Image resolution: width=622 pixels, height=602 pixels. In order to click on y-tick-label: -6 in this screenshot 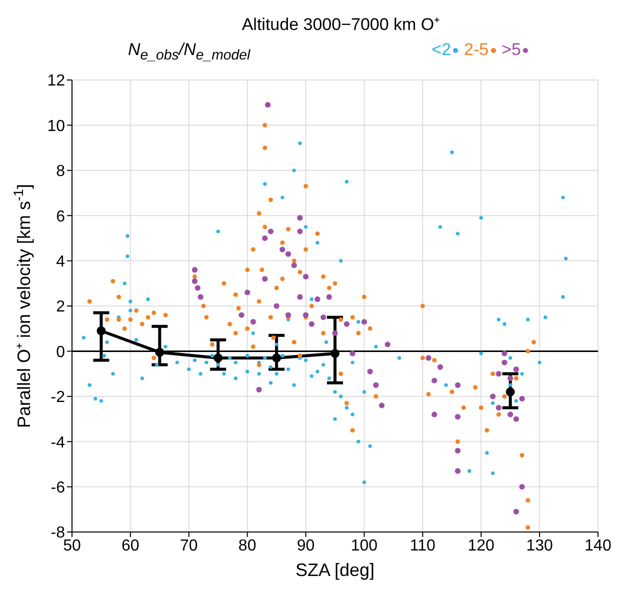, I will do `click(58, 487)`.